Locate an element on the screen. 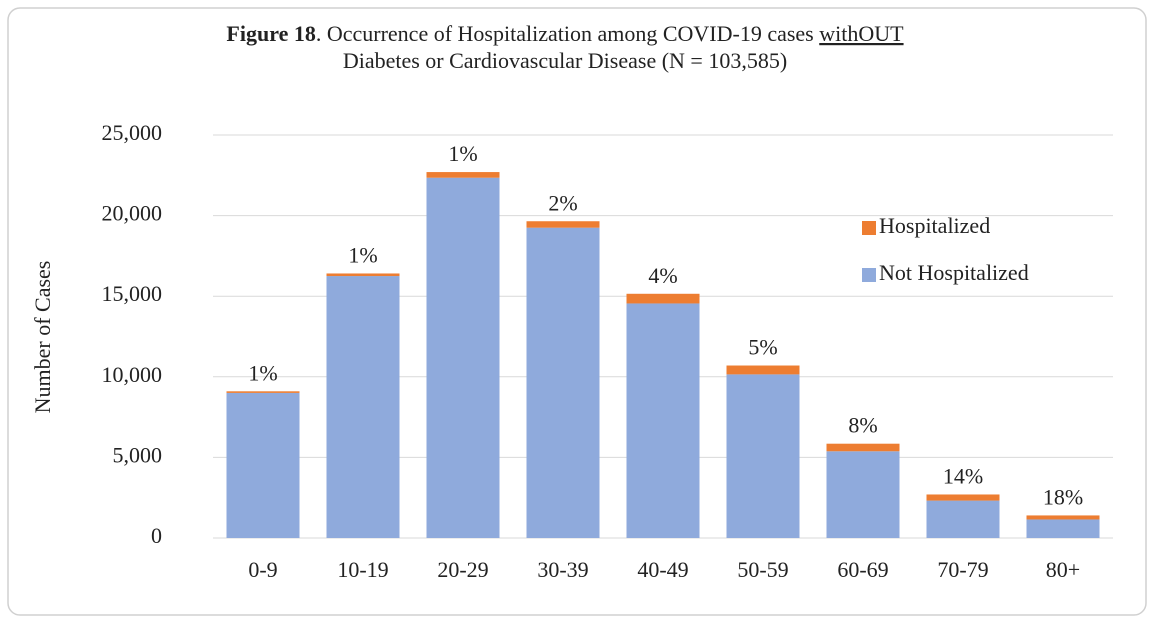  legend-label: Not Hospitalized is located at coordinates (954, 272).